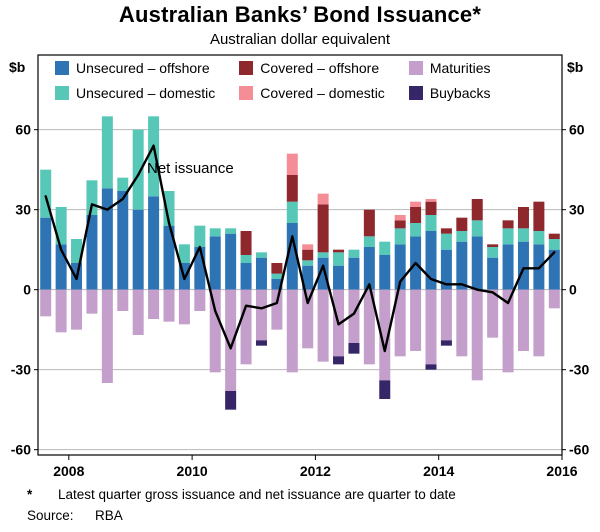  I want to click on legend-label: Unsecured – offshore, so click(143, 68).